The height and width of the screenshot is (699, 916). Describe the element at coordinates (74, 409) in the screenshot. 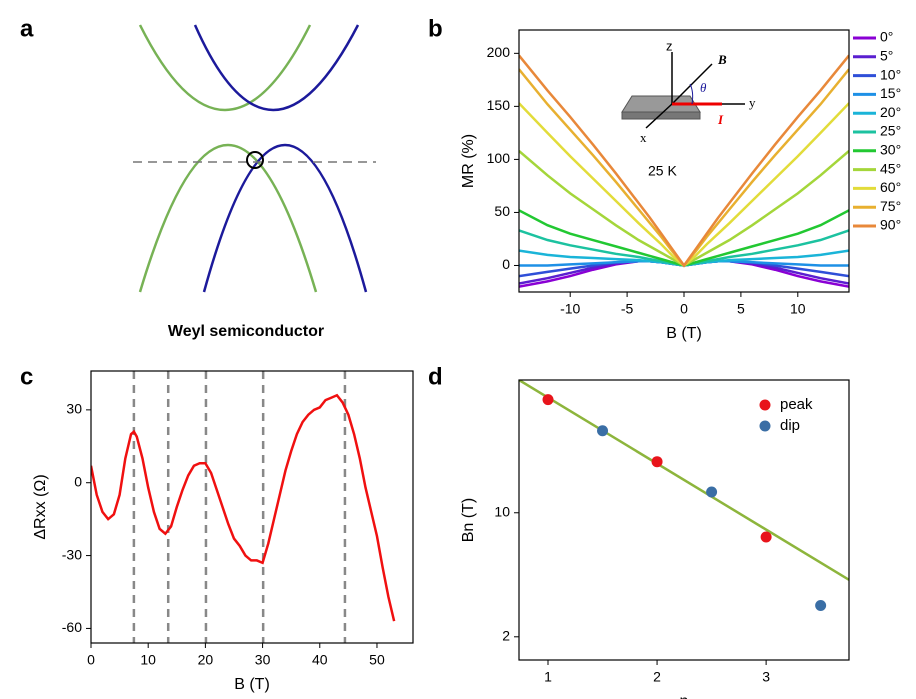

I see `y-tick-label: 30` at that location.